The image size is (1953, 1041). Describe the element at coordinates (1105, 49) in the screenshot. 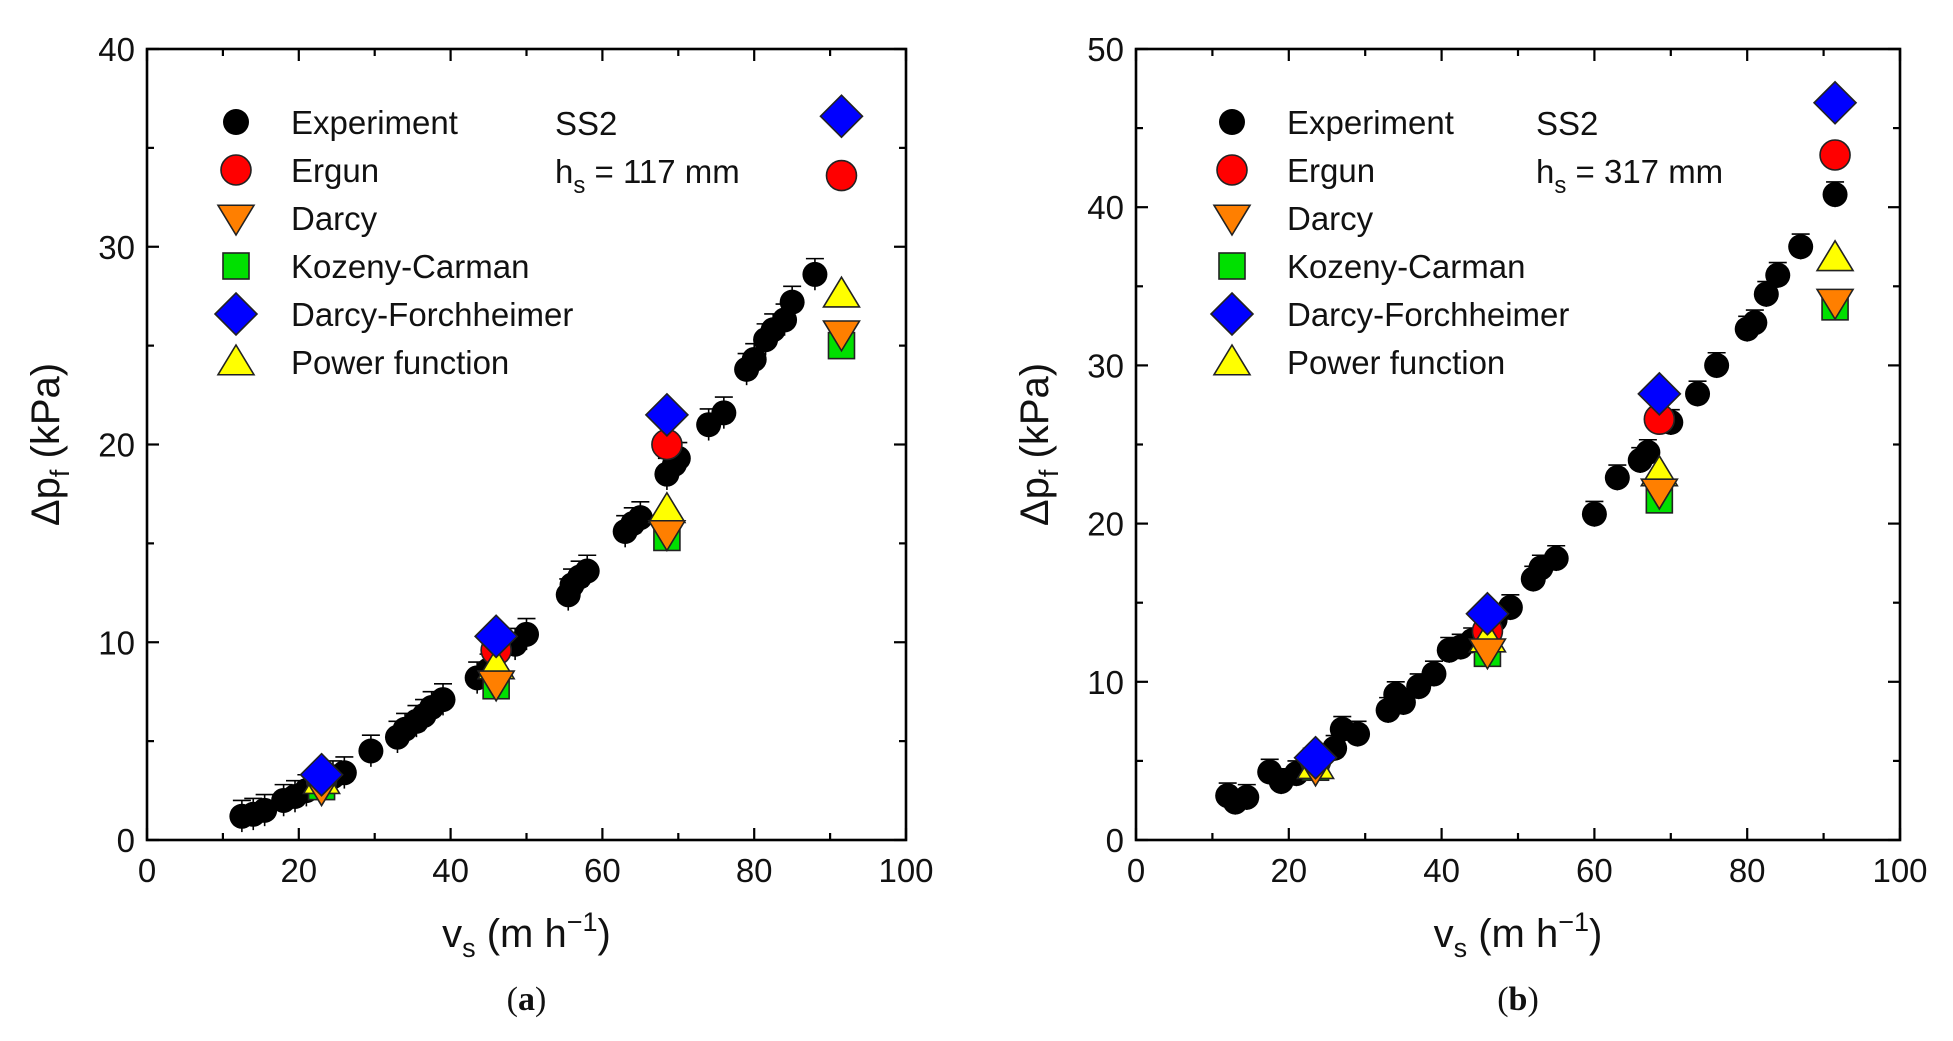

I see `y-tick-label: 50` at that location.